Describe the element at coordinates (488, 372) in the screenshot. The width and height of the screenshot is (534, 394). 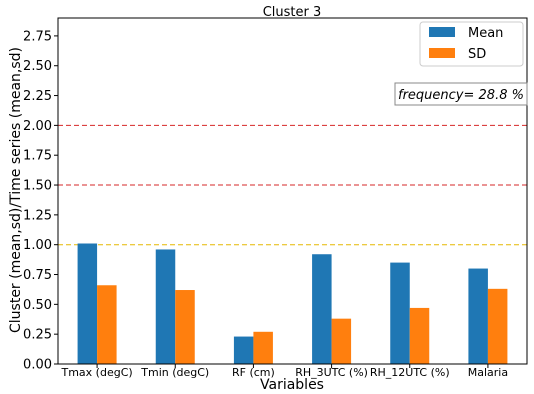
I see `x-tick-label-5: Malaria` at that location.